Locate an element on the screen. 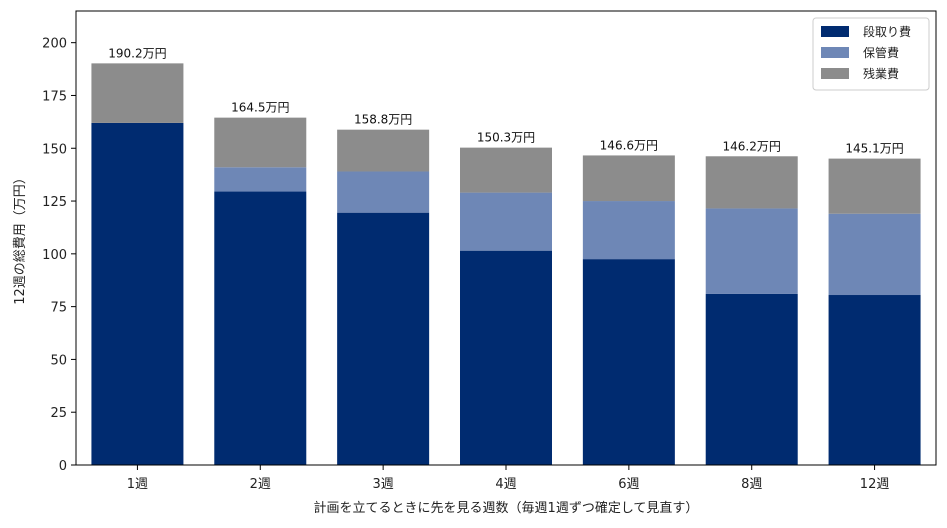  x-tick-label-2: 2週 is located at coordinates (260, 484).